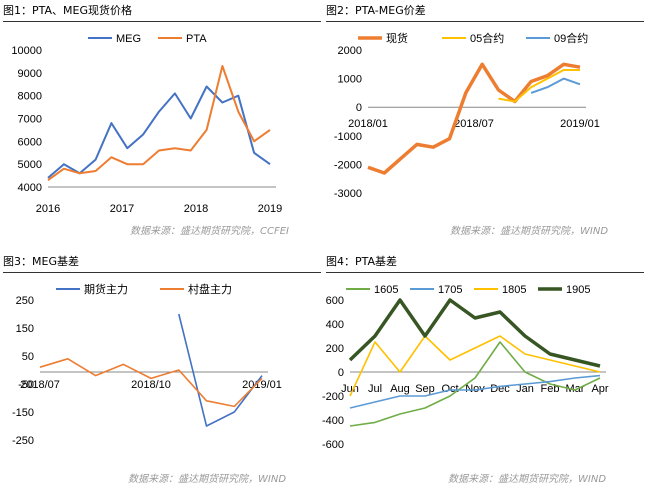 Image resolution: width=647 pixels, height=487 pixels. What do you see at coordinates (397, 38) in the screenshot?
I see `legend-label: 现货` at bounding box center [397, 38].